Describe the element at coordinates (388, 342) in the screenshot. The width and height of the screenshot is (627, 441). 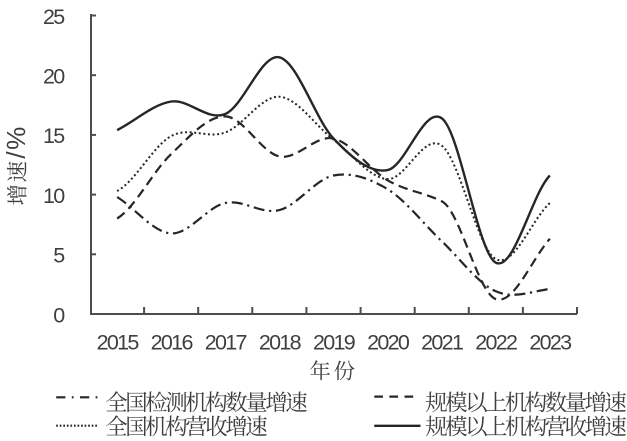
I see `svg-text: 2020` at that location.